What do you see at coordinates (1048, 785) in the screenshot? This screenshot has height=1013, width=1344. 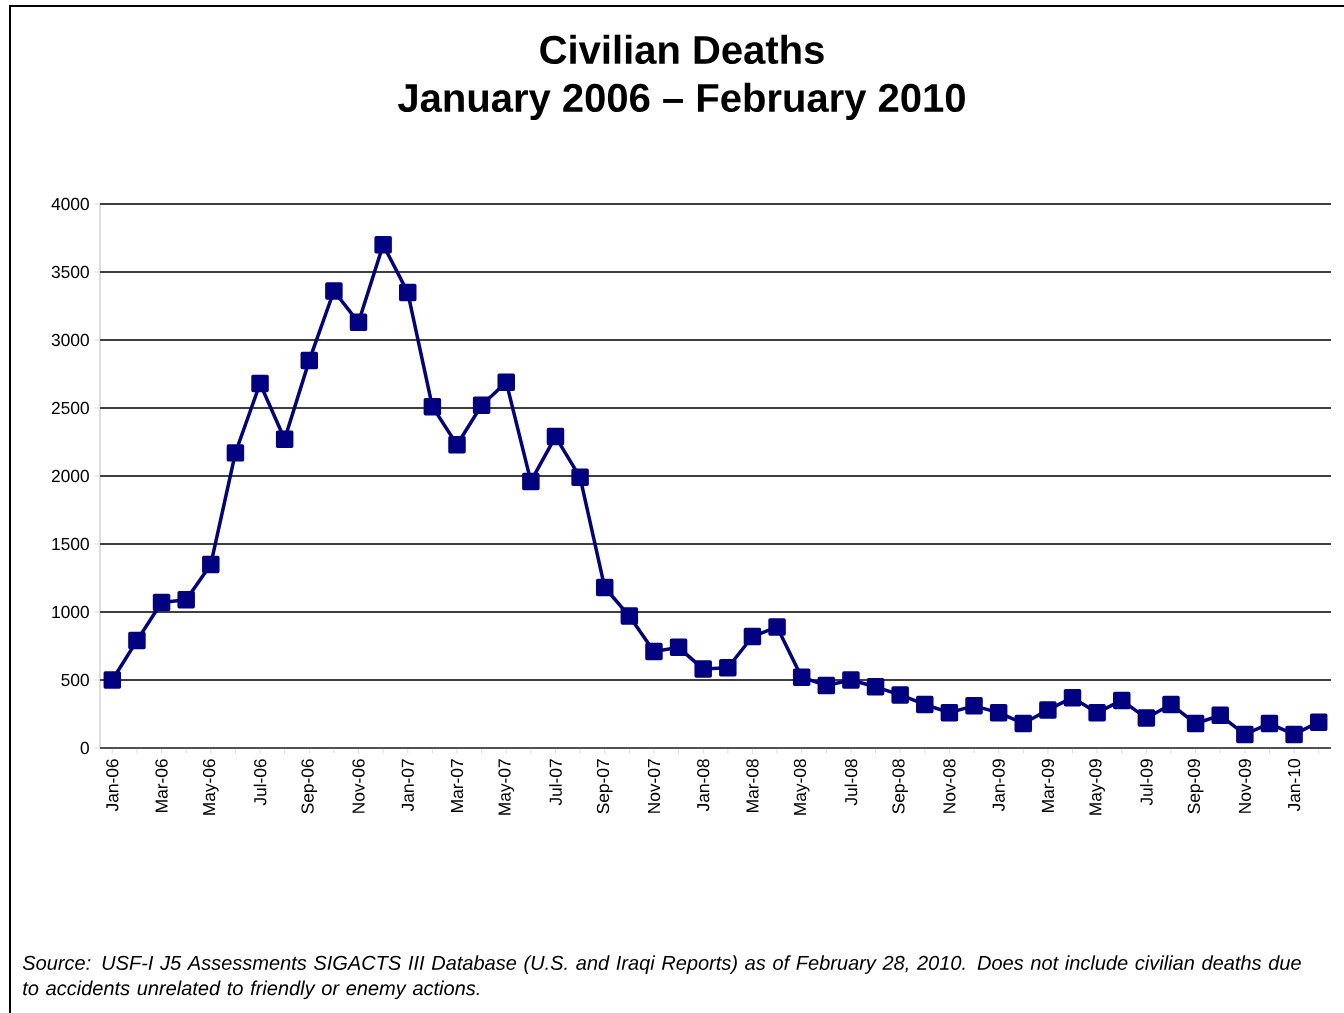 I see `x-tick-label: Mar-09` at bounding box center [1048, 785].